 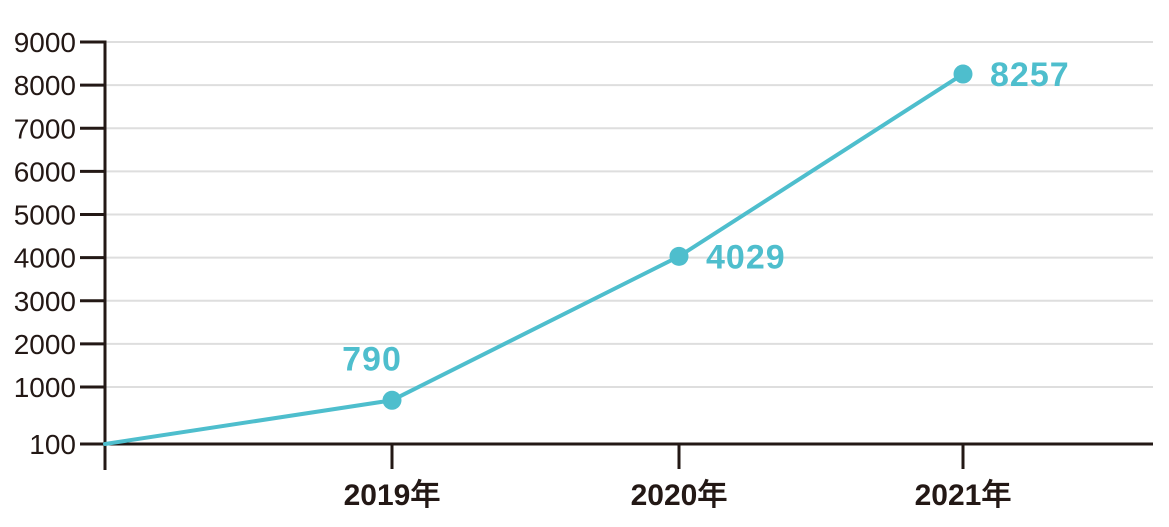 I want to click on y-tick-label: 8000, so click(x=45, y=85).